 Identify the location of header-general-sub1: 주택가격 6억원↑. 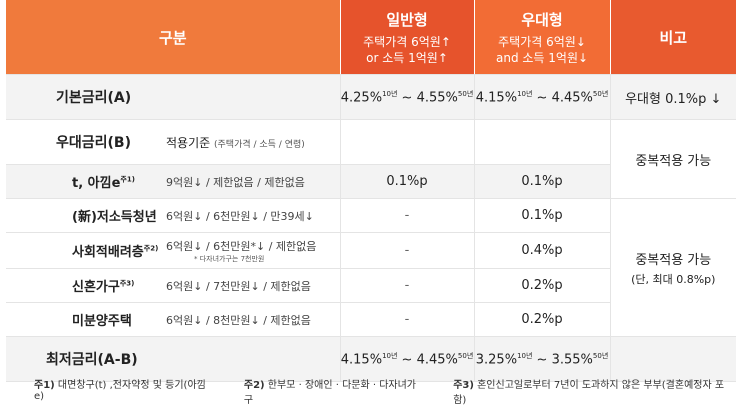
(407, 41).